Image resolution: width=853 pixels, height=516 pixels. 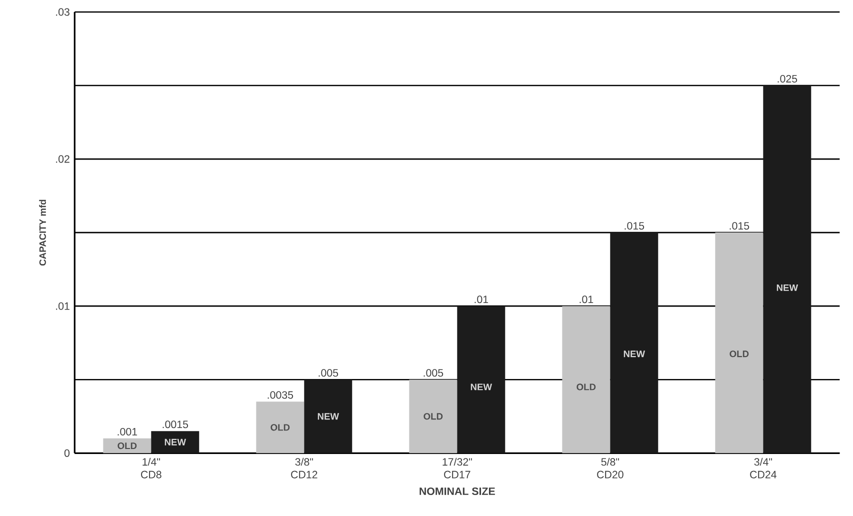 I want to click on series-label: NEW, so click(x=175, y=442).